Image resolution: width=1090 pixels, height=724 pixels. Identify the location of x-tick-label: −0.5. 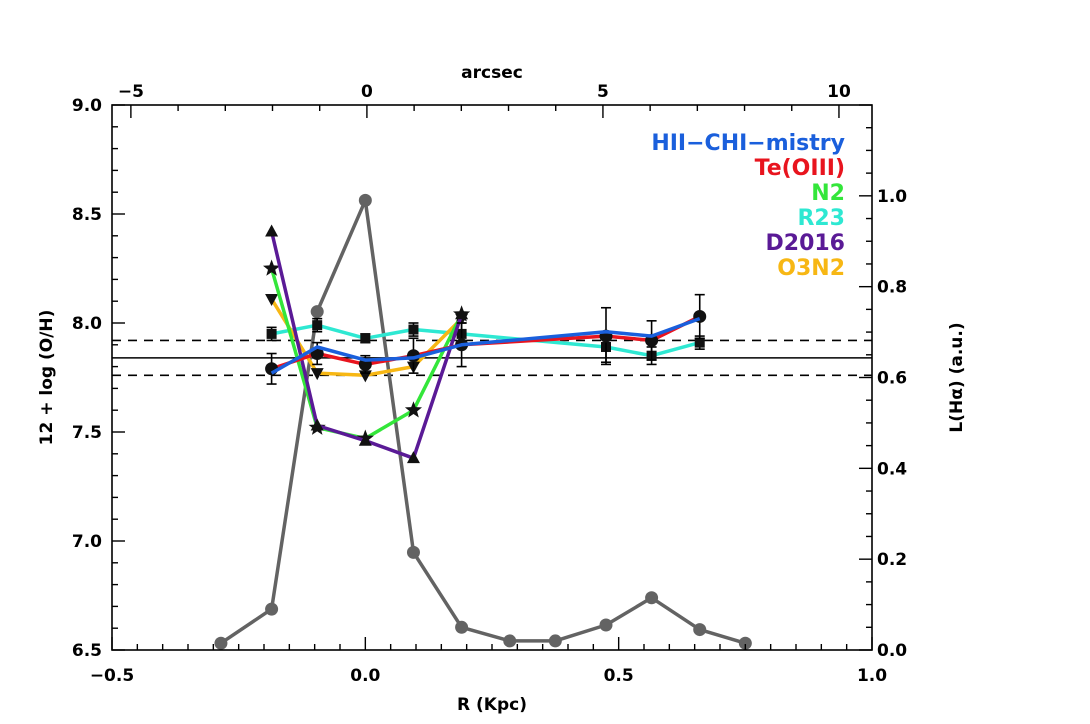
(112, 676).